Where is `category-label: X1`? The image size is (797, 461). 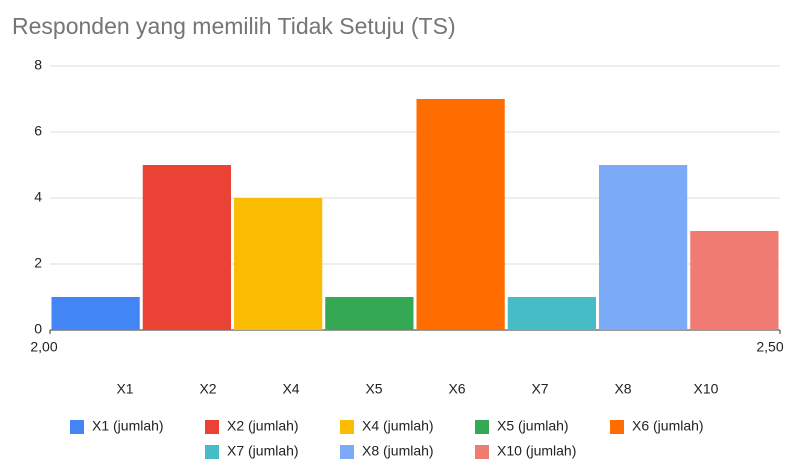
category-label: X1 is located at coordinates (124, 389).